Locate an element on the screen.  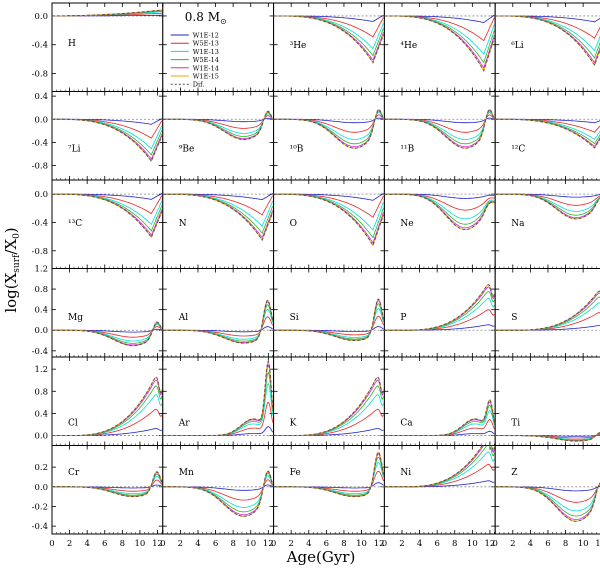
panel: Al is located at coordinates (218, 313).